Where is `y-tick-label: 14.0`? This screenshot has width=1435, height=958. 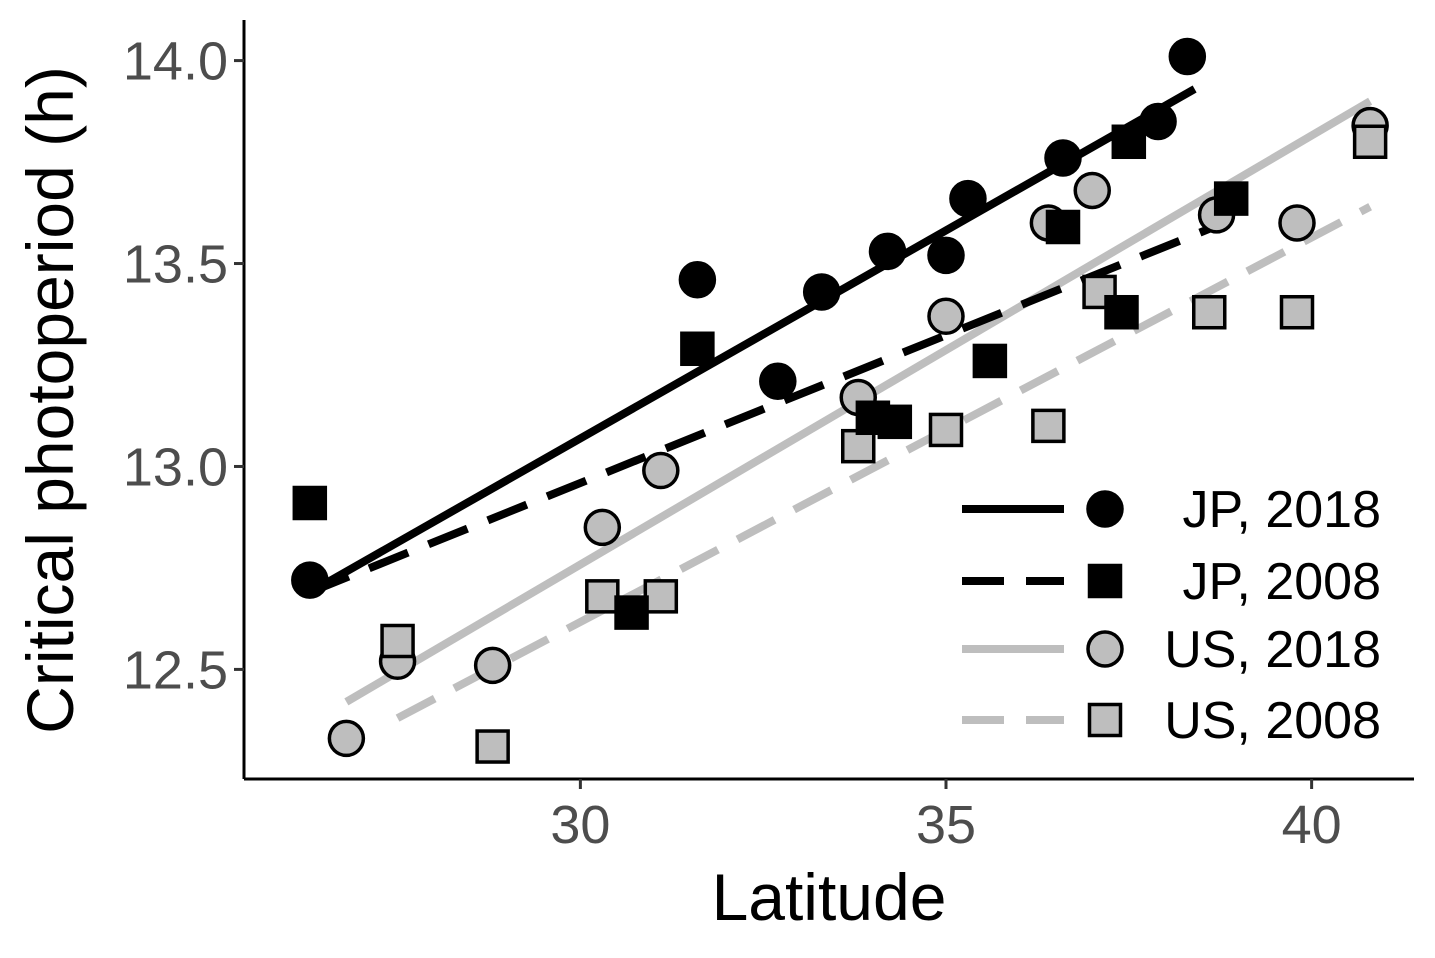 y-tick-label: 14.0 is located at coordinates (175, 62).